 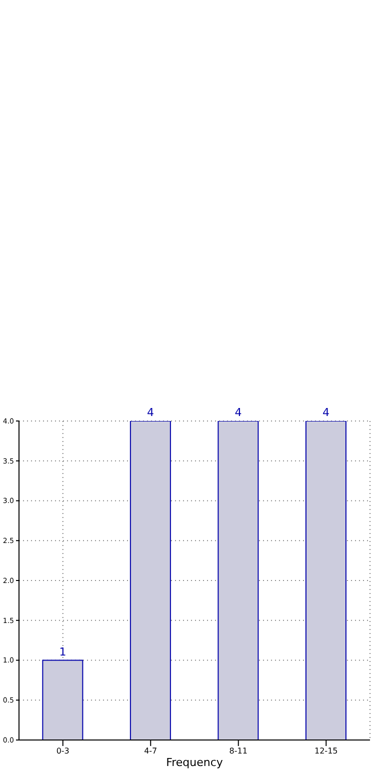 What do you see at coordinates (62, 651) in the screenshot?
I see `data-label: 1` at bounding box center [62, 651].